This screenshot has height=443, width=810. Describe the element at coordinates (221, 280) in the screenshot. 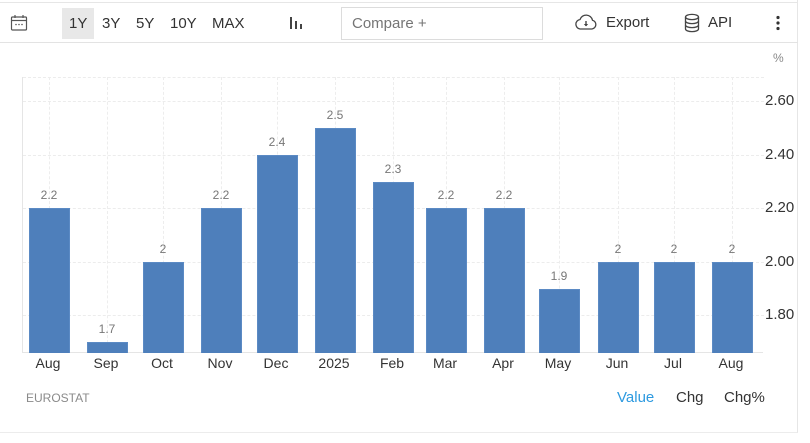

I see `bar-nov` at that location.